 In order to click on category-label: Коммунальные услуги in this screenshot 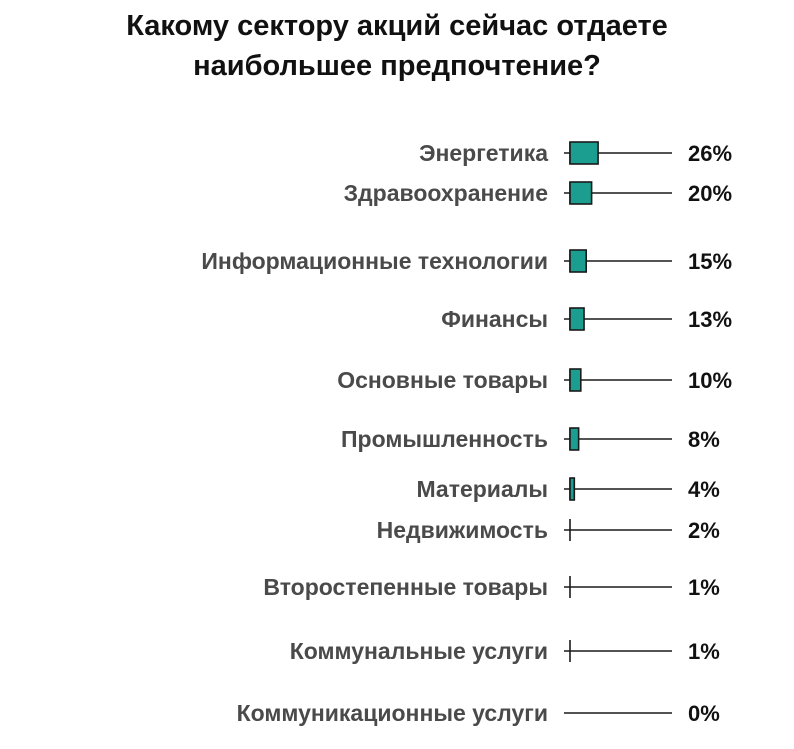, I will do `click(419, 651)`.